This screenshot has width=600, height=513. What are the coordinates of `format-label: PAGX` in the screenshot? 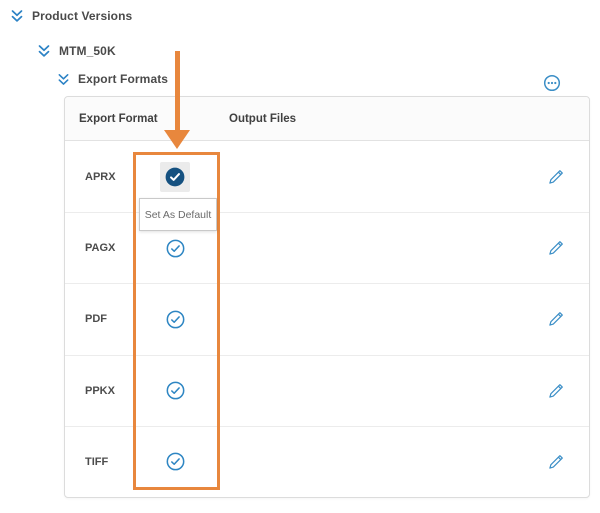 It's located at (100, 248).